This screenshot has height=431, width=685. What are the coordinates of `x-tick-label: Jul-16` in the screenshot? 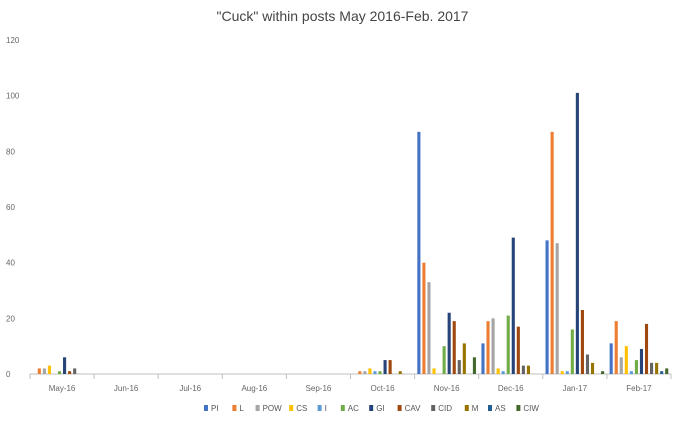 It's located at (190, 388).